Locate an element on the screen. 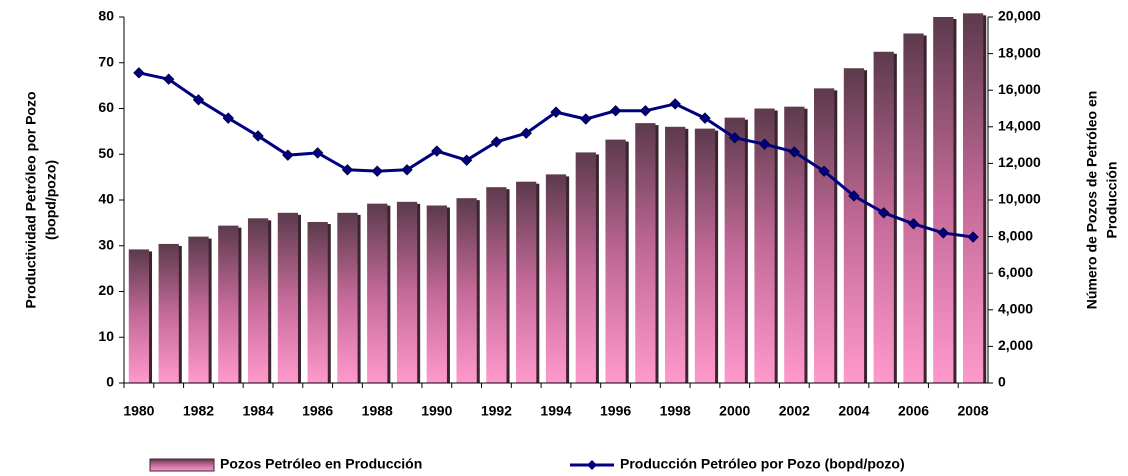 This screenshot has width=1128, height=476. x-tick-label: 1990 is located at coordinates (436, 411).